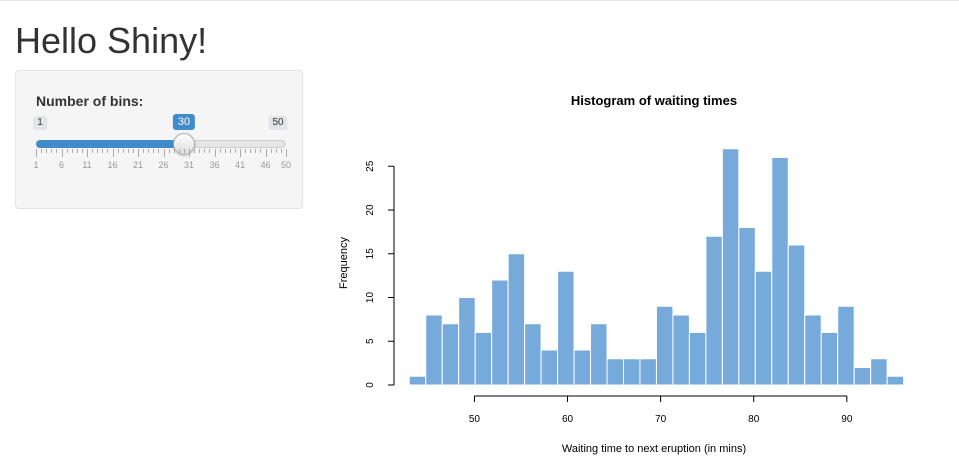 The height and width of the screenshot is (456, 959). Describe the element at coordinates (654, 449) in the screenshot. I see `x-axis-label: Waiting time to next eruption (in mins)` at that location.